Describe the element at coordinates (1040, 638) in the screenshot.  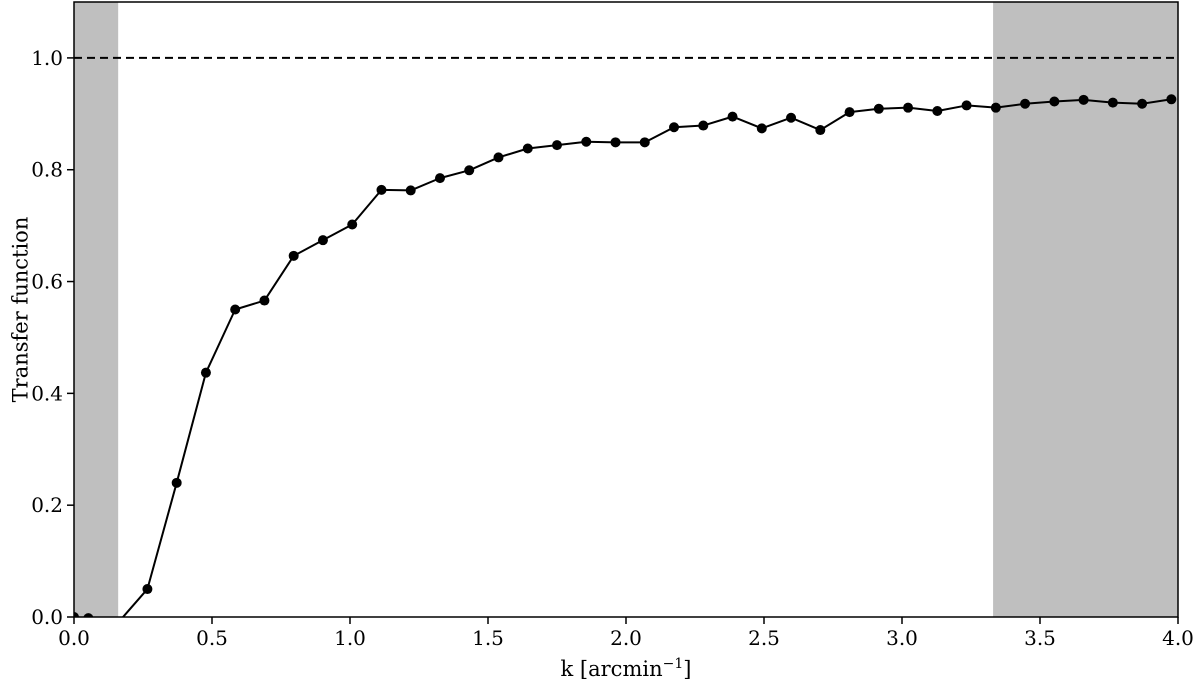
I see `x-tick-label: 3.5` at that location.